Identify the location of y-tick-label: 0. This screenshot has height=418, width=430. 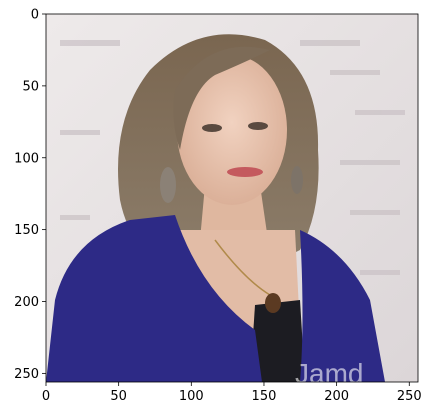
(35, 15).